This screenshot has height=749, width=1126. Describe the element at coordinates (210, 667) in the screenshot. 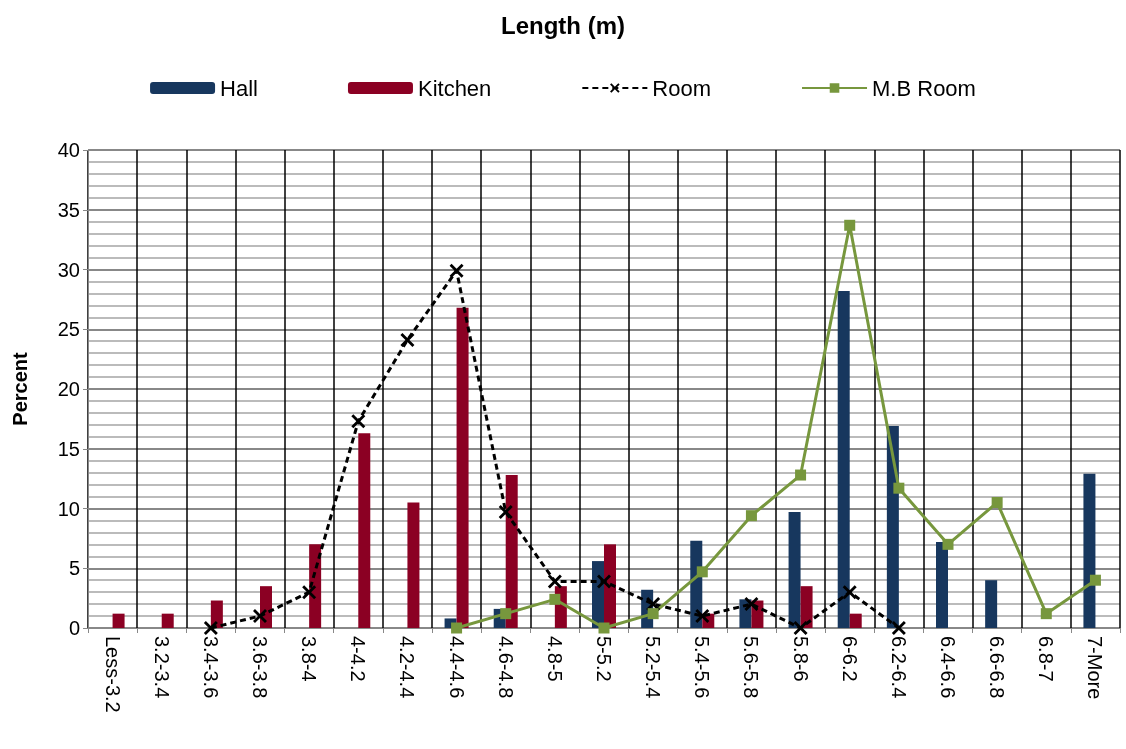

I see `x-tick-label: 3.4-3.6` at that location.